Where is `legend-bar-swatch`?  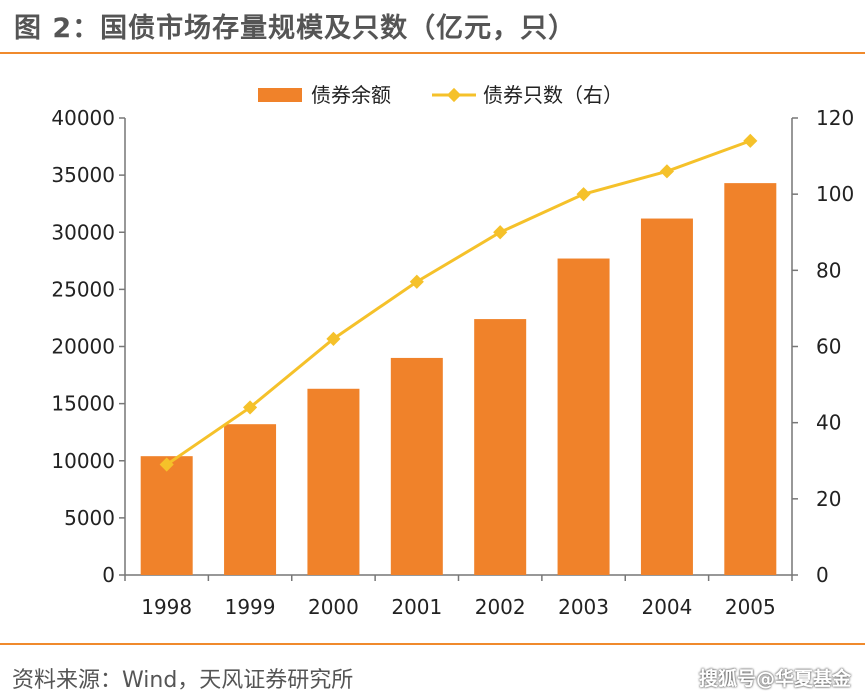 legend-bar-swatch is located at coordinates (280, 95).